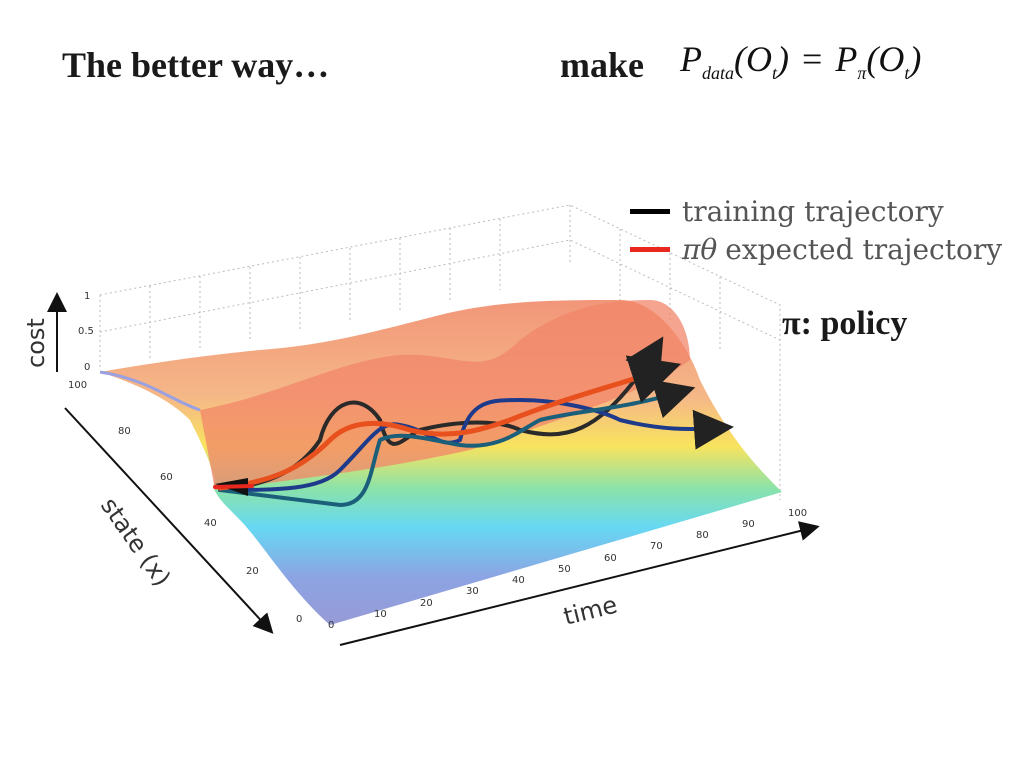 This screenshot has height=768, width=1024. Describe the element at coordinates (753, 59) in the screenshot. I see `eq-lhs-arg: (O` at that location.